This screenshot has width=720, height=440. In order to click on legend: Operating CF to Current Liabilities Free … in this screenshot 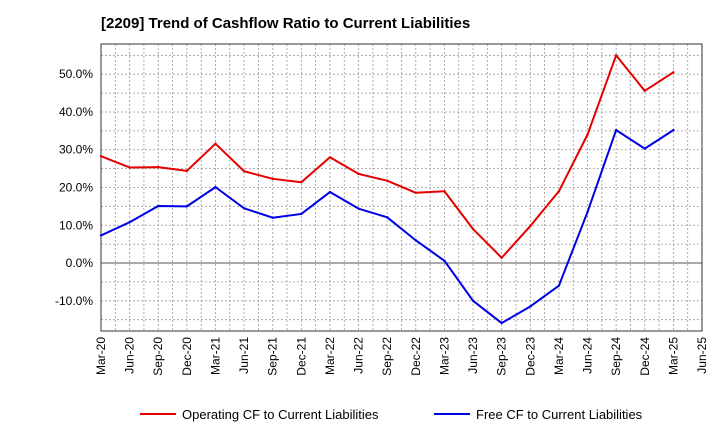, I will do `click(391, 414)`.